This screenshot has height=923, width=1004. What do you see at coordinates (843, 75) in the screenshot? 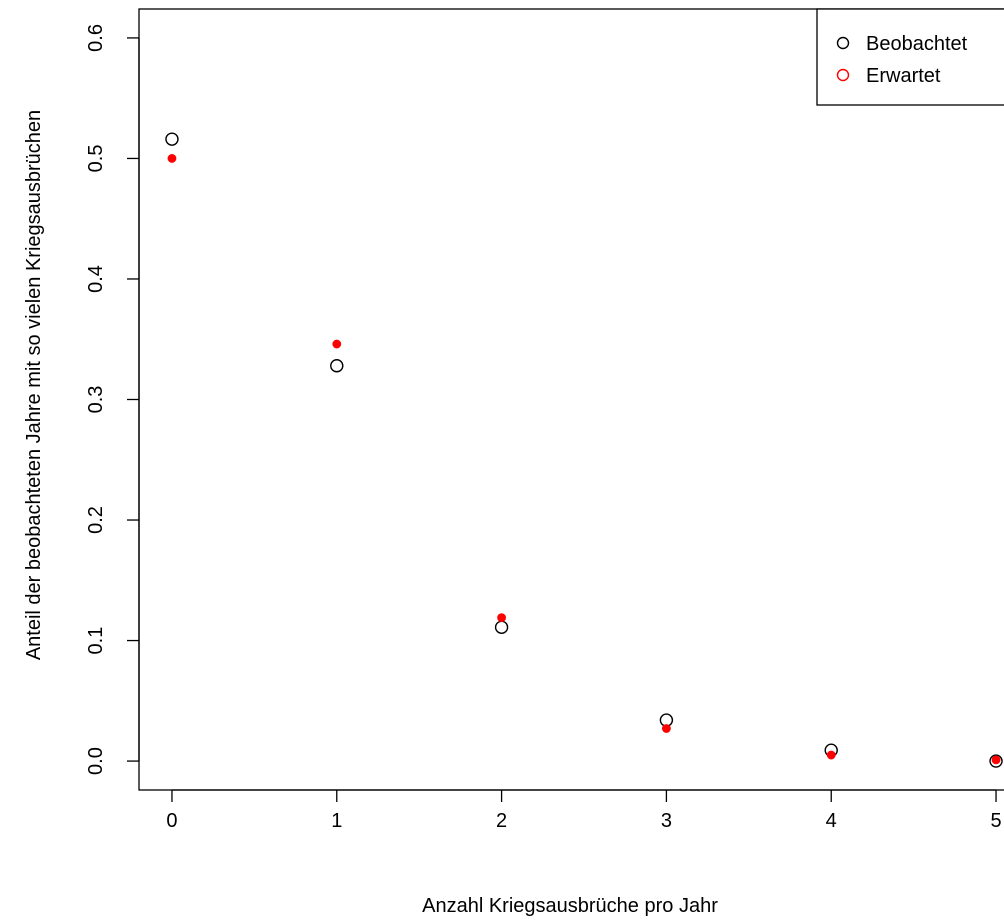
I see `legend-marker-erwartet` at bounding box center [843, 75].